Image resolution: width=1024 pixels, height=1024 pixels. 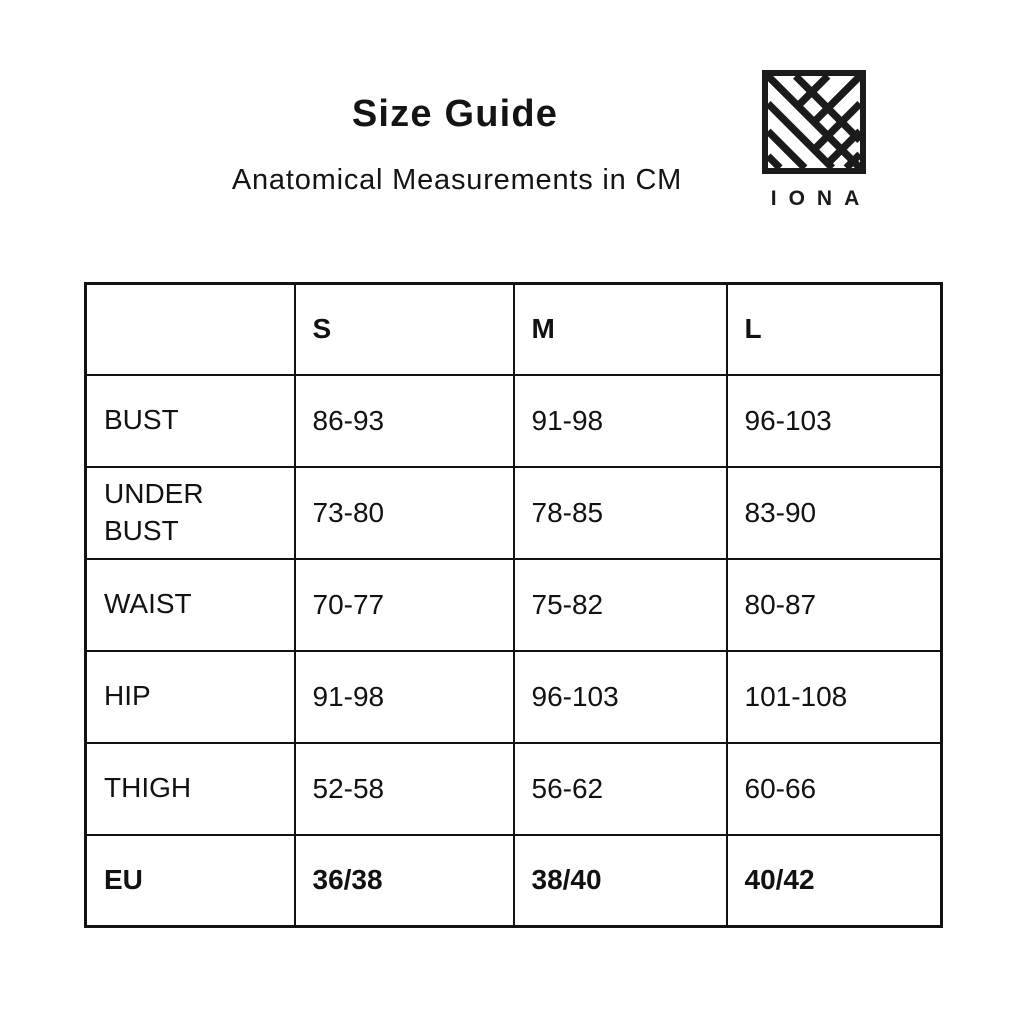 What do you see at coordinates (190, 512) in the screenshot?
I see `row-label-underbust: UNDER BUST` at bounding box center [190, 512].